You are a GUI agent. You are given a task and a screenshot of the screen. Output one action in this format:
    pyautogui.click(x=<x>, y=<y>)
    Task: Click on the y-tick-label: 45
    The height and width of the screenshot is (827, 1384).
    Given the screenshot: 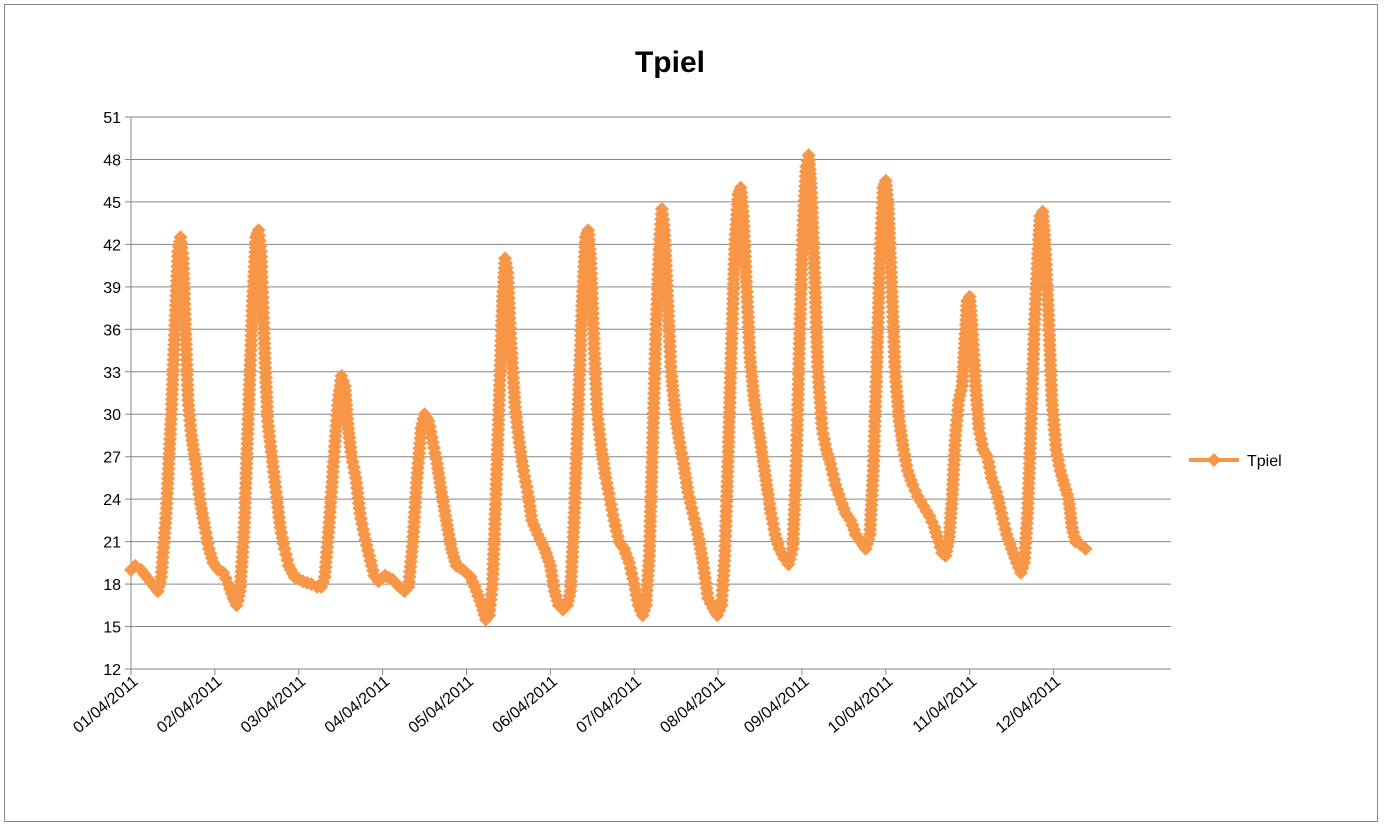 What is the action you would take?
    pyautogui.click(x=112, y=203)
    